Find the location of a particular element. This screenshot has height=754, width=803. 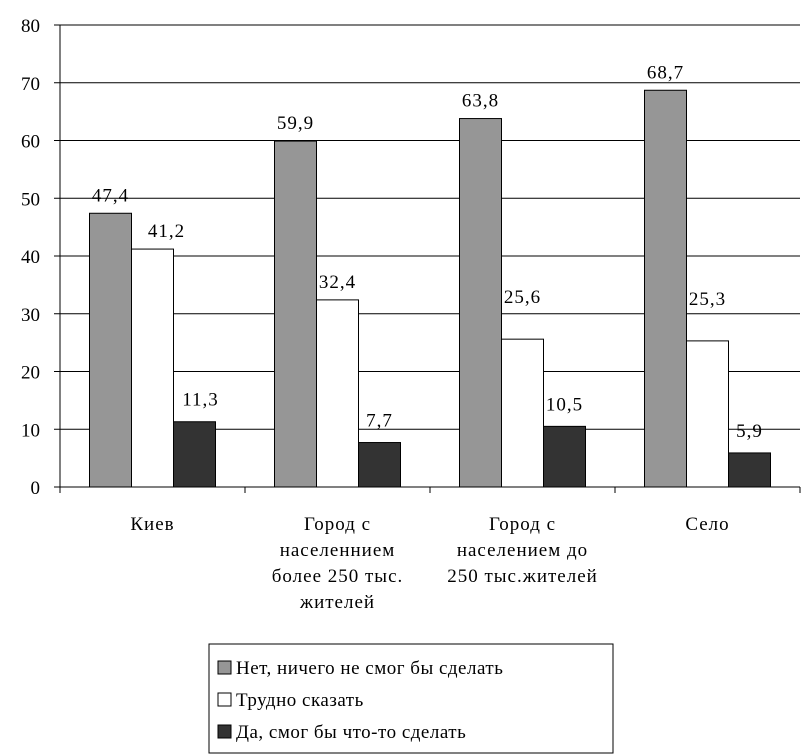

data-label: 47,4 is located at coordinates (110, 195).